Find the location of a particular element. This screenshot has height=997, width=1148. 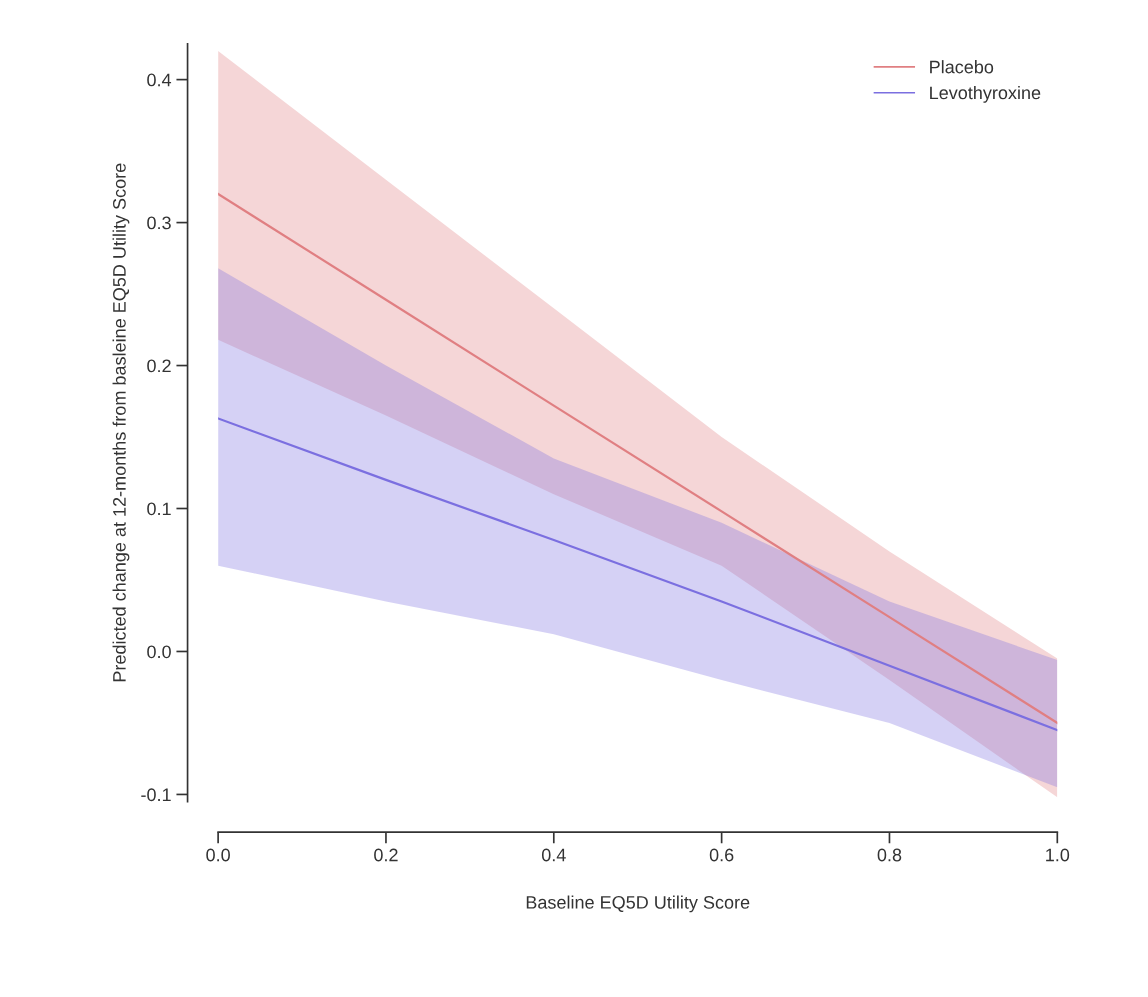

x-tick-label: 0.0 is located at coordinates (218, 855).